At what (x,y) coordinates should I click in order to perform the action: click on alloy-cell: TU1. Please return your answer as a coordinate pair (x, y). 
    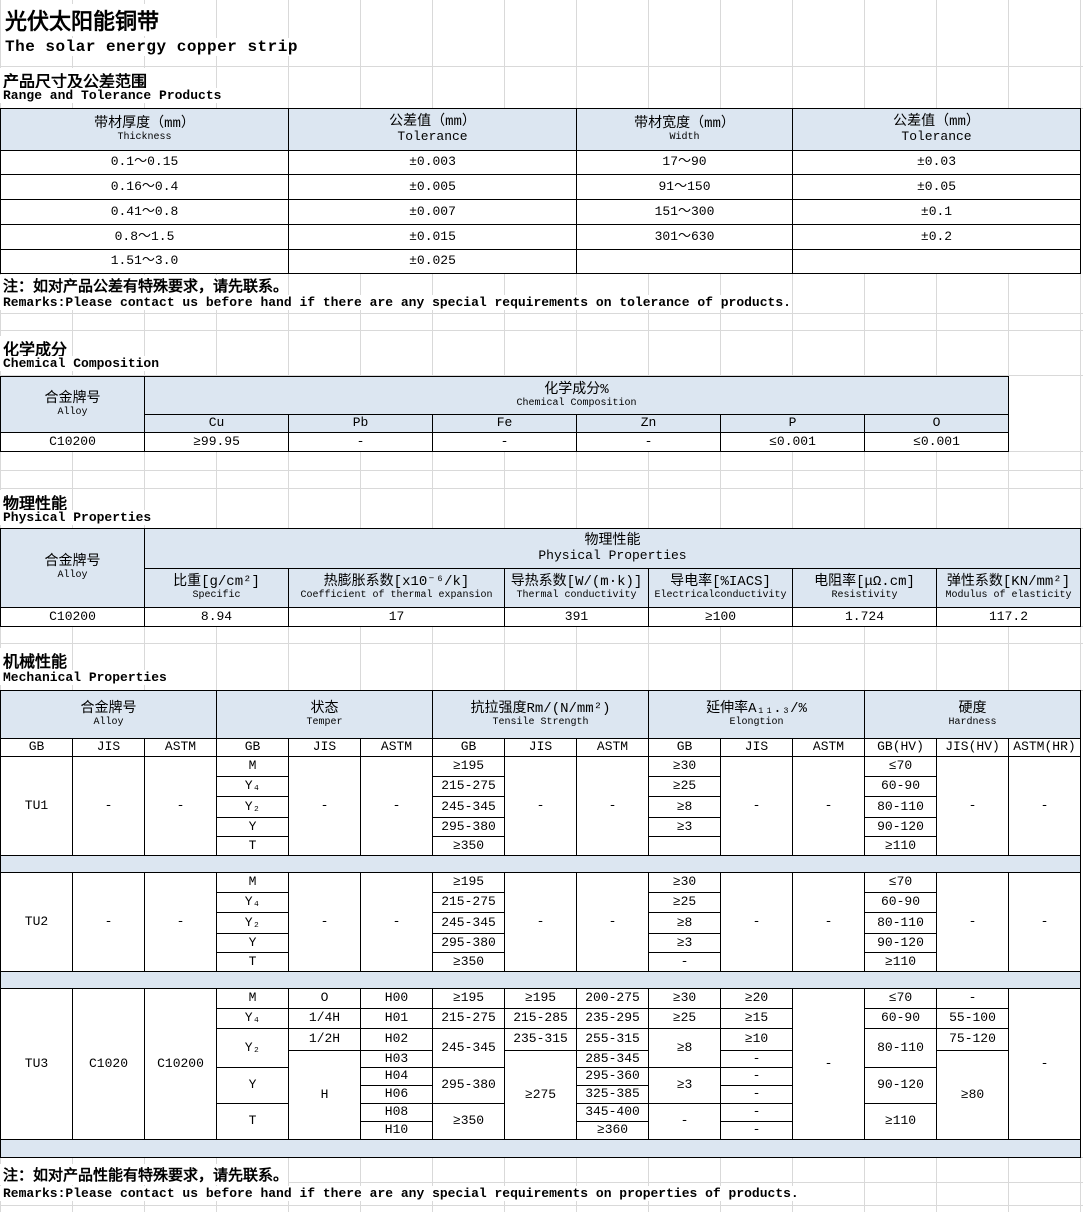
    Looking at the image, I should click on (36, 806).